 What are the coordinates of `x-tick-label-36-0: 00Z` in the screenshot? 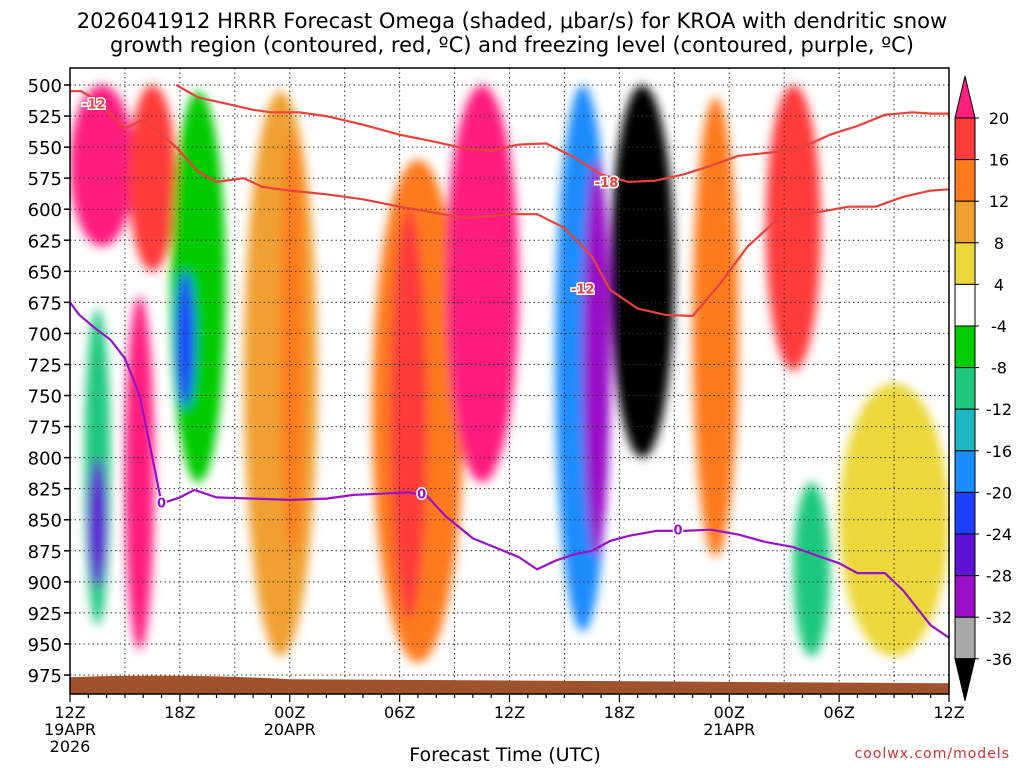 It's located at (729, 712).